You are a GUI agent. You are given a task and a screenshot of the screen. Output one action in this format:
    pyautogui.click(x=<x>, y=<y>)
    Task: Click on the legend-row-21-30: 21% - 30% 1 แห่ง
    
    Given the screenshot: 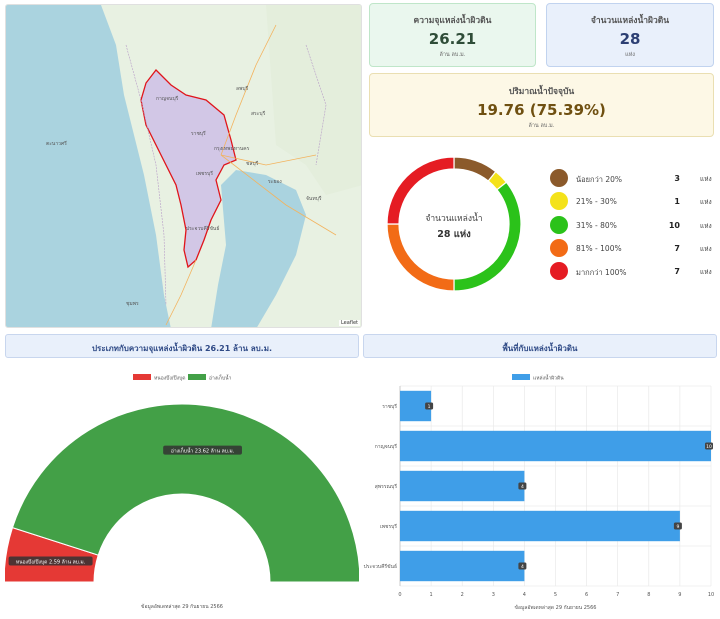 What is the action you would take?
    pyautogui.click(x=632, y=202)
    